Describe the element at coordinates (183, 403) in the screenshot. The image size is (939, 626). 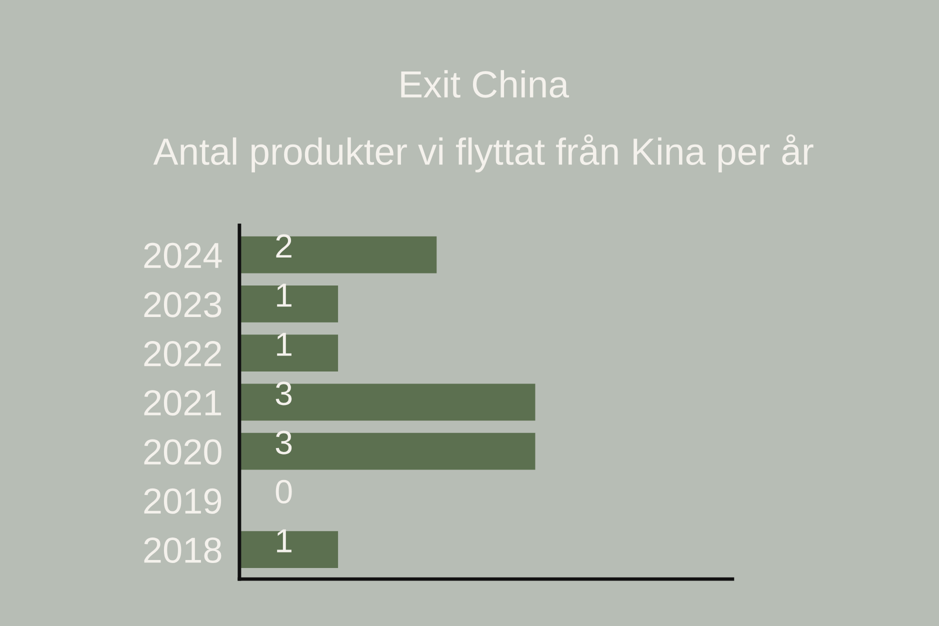
I see `y-tick-label: 2021` at that location.